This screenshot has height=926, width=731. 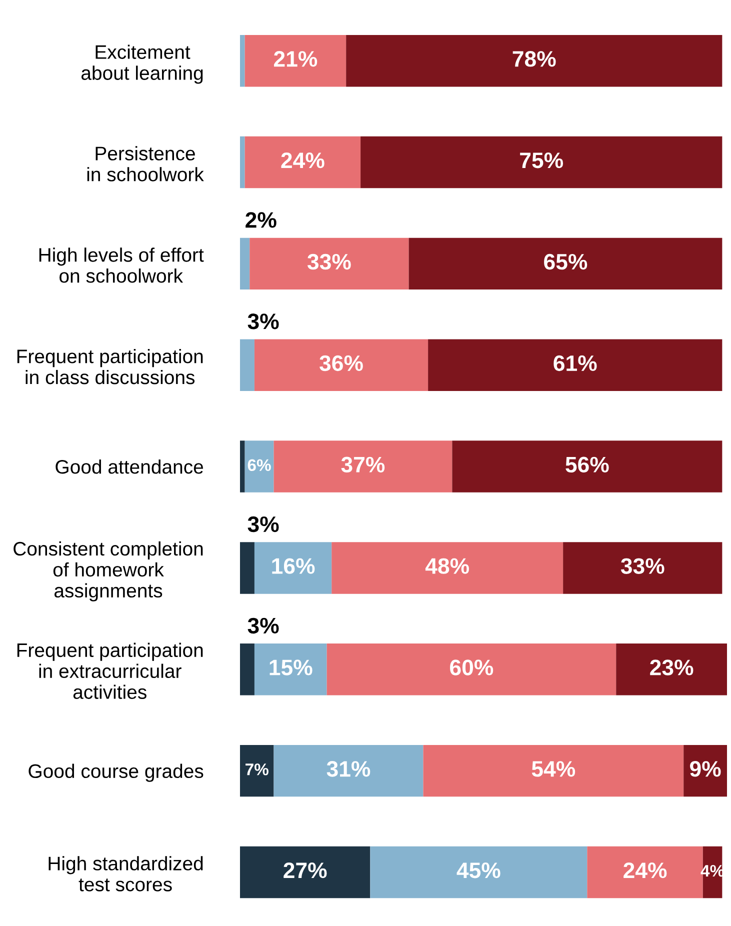 What do you see at coordinates (116, 773) in the screenshot?
I see `y-tick-label: Good course grades` at bounding box center [116, 773].